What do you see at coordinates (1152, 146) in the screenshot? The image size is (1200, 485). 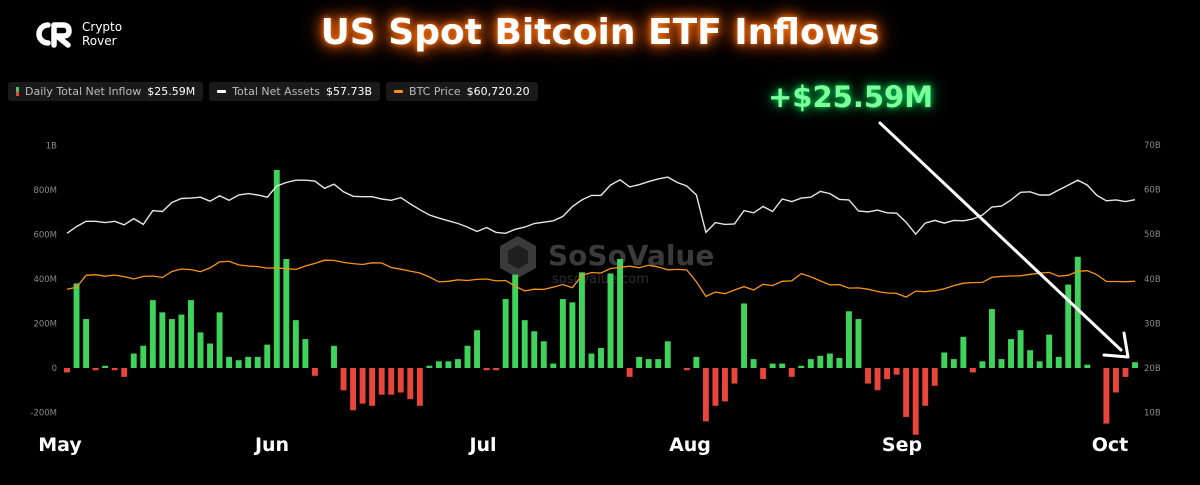 I see `y-right-tick-label: 70B` at bounding box center [1152, 146].